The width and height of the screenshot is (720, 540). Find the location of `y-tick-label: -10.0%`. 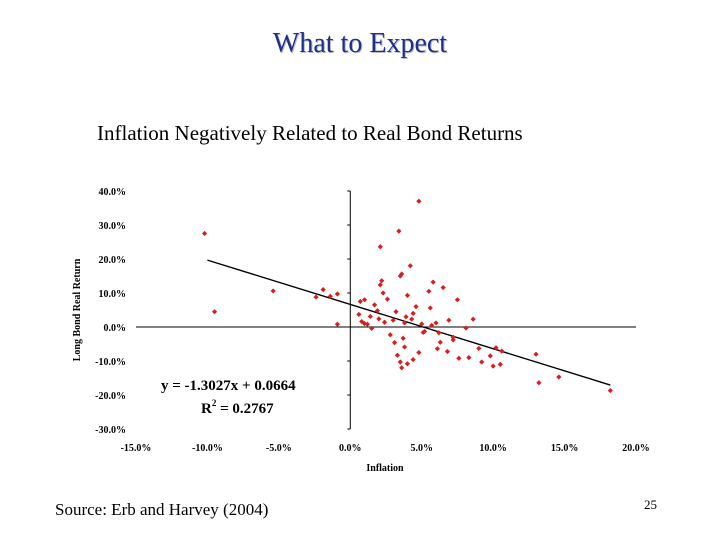

y-tick-label: -10.0% is located at coordinates (110, 362).